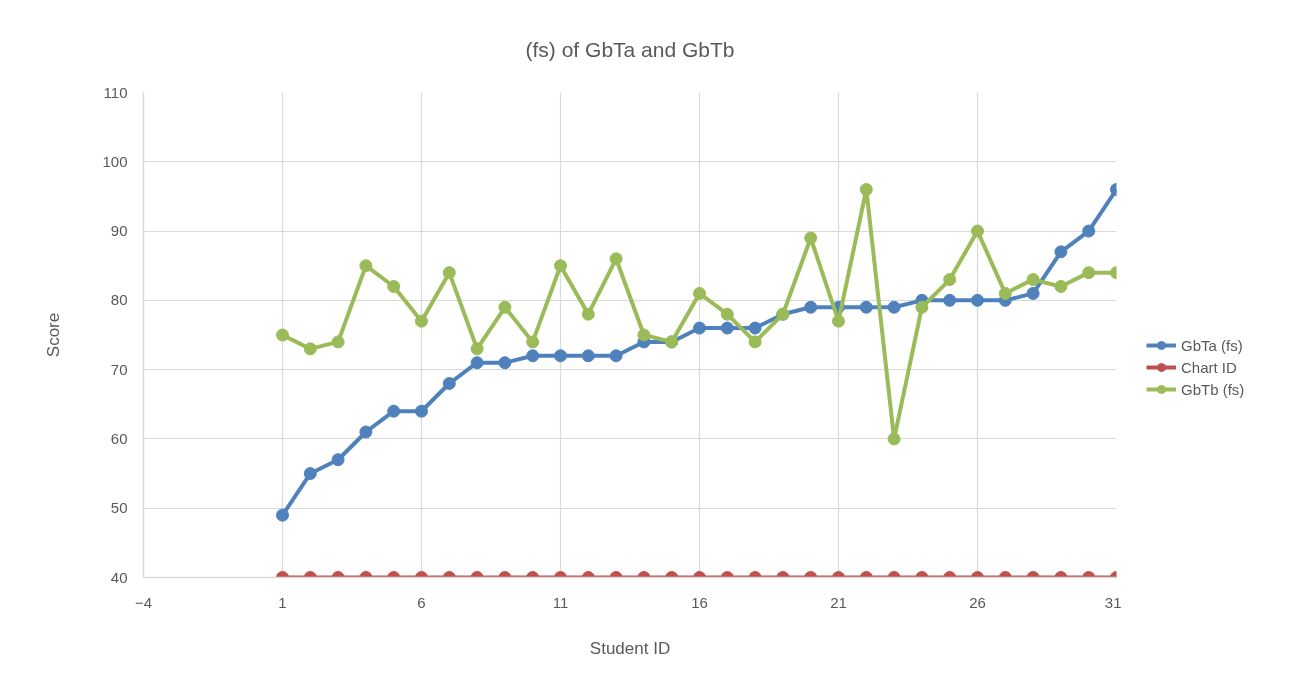  Describe the element at coordinates (421, 602) in the screenshot. I see `x-tick-label: 6` at that location.